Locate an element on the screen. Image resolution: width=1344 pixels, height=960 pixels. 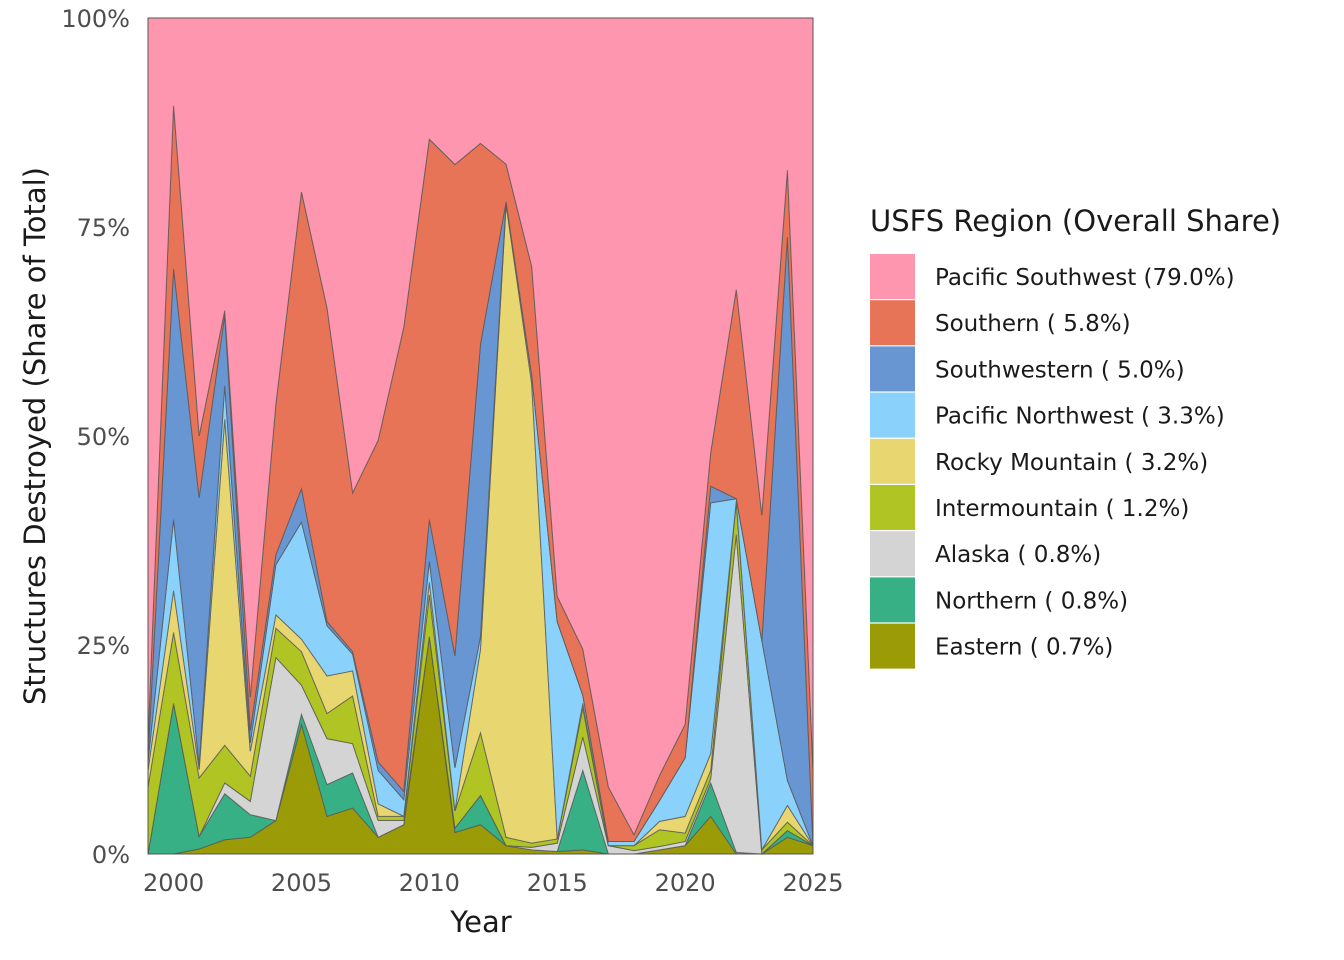
y-tick-label: 50% is located at coordinates (103, 437).